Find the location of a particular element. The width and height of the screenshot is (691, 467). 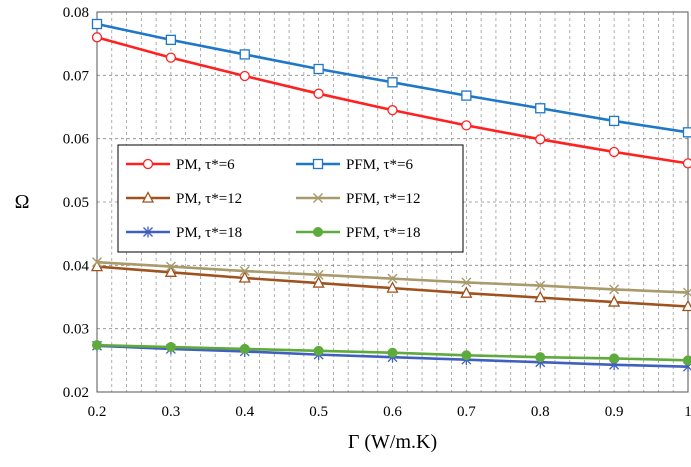

x-tick-label: 1 is located at coordinates (687, 412).